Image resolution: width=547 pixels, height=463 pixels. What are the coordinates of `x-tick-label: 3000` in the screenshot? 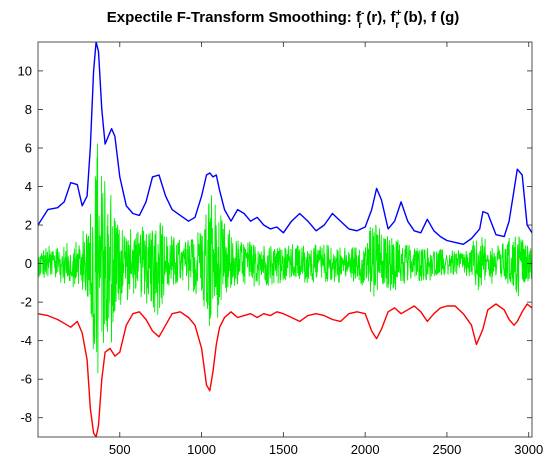 It's located at (528, 449).